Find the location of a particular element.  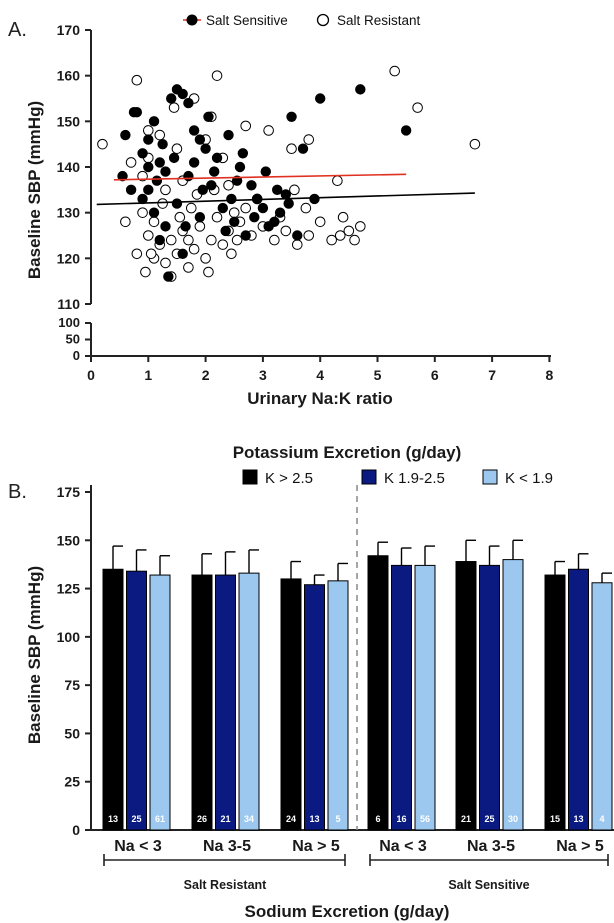

legend-salt-resistant: Salt Resistant is located at coordinates (379, 20).